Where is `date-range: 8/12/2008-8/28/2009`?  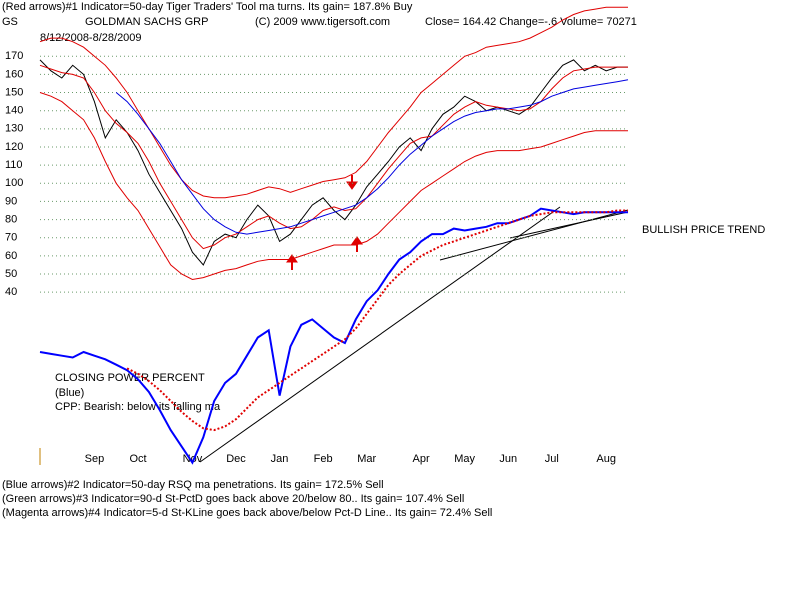
date-range: 8/12/2008-8/28/2009 is located at coordinates (91, 38).